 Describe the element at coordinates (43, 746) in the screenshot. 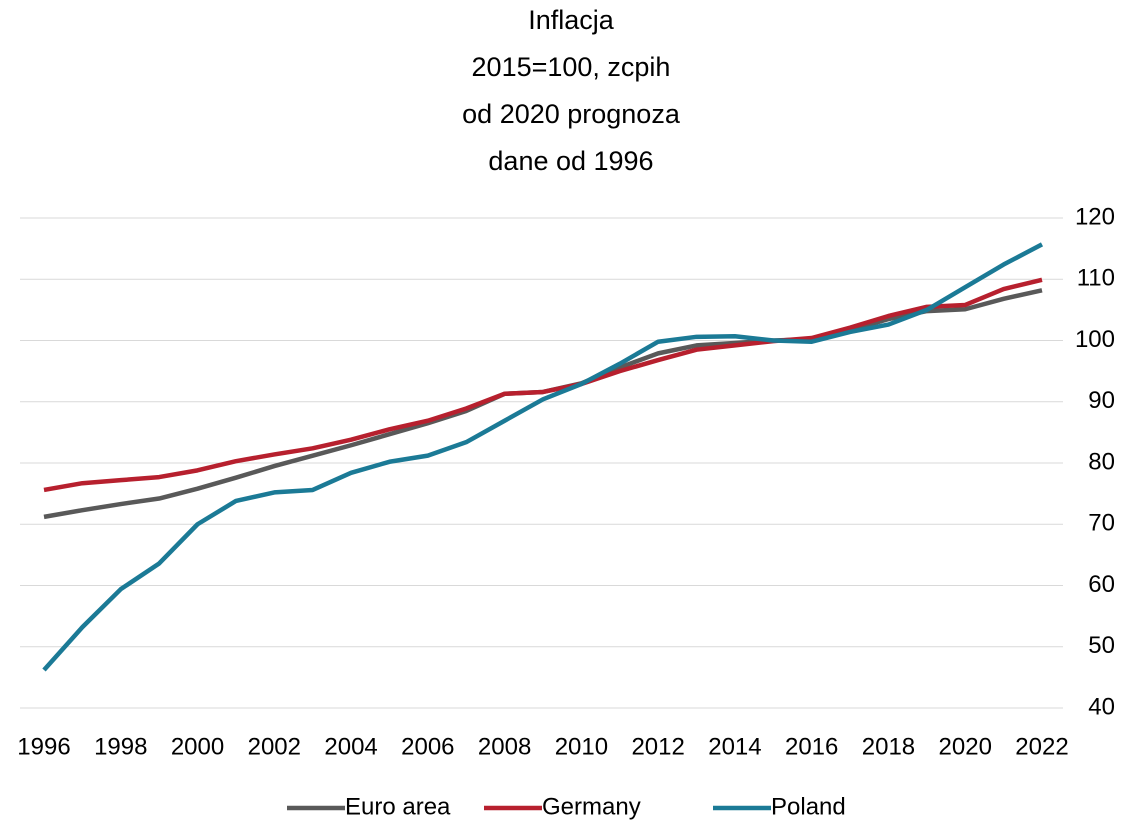

I see `x-tick-label: 1996` at that location.